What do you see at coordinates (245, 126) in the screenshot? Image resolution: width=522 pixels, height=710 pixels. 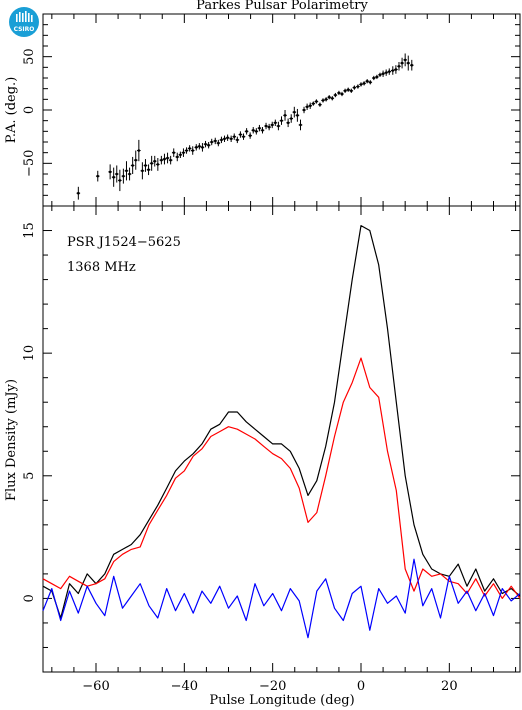 I see `pa-data-points` at bounding box center [245, 126].